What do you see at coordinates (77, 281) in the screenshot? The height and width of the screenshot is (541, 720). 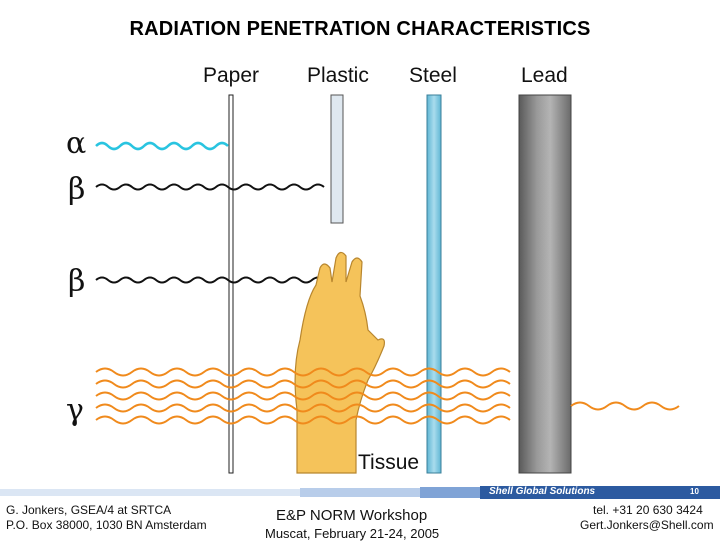 I see `beta-symbol-2: β` at bounding box center [77, 281].